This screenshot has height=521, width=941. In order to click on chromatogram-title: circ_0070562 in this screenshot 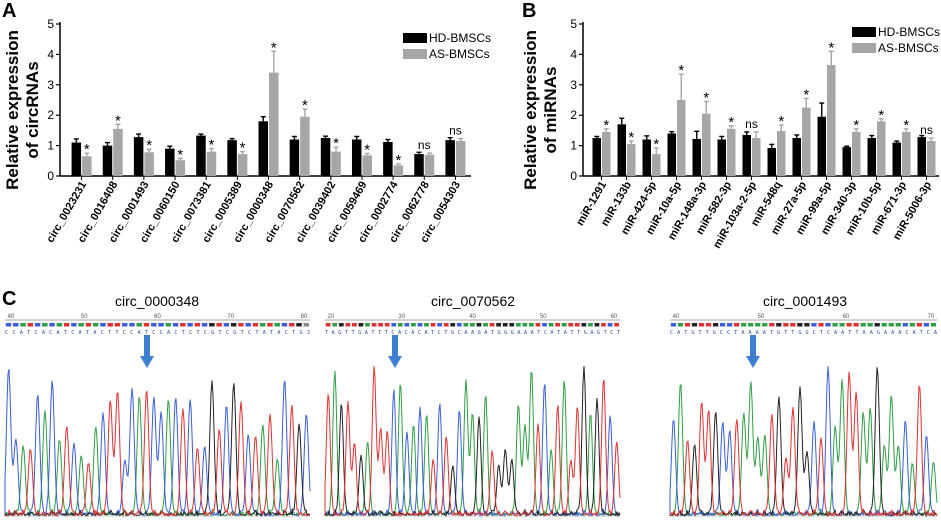, I will do `click(473, 301)`.